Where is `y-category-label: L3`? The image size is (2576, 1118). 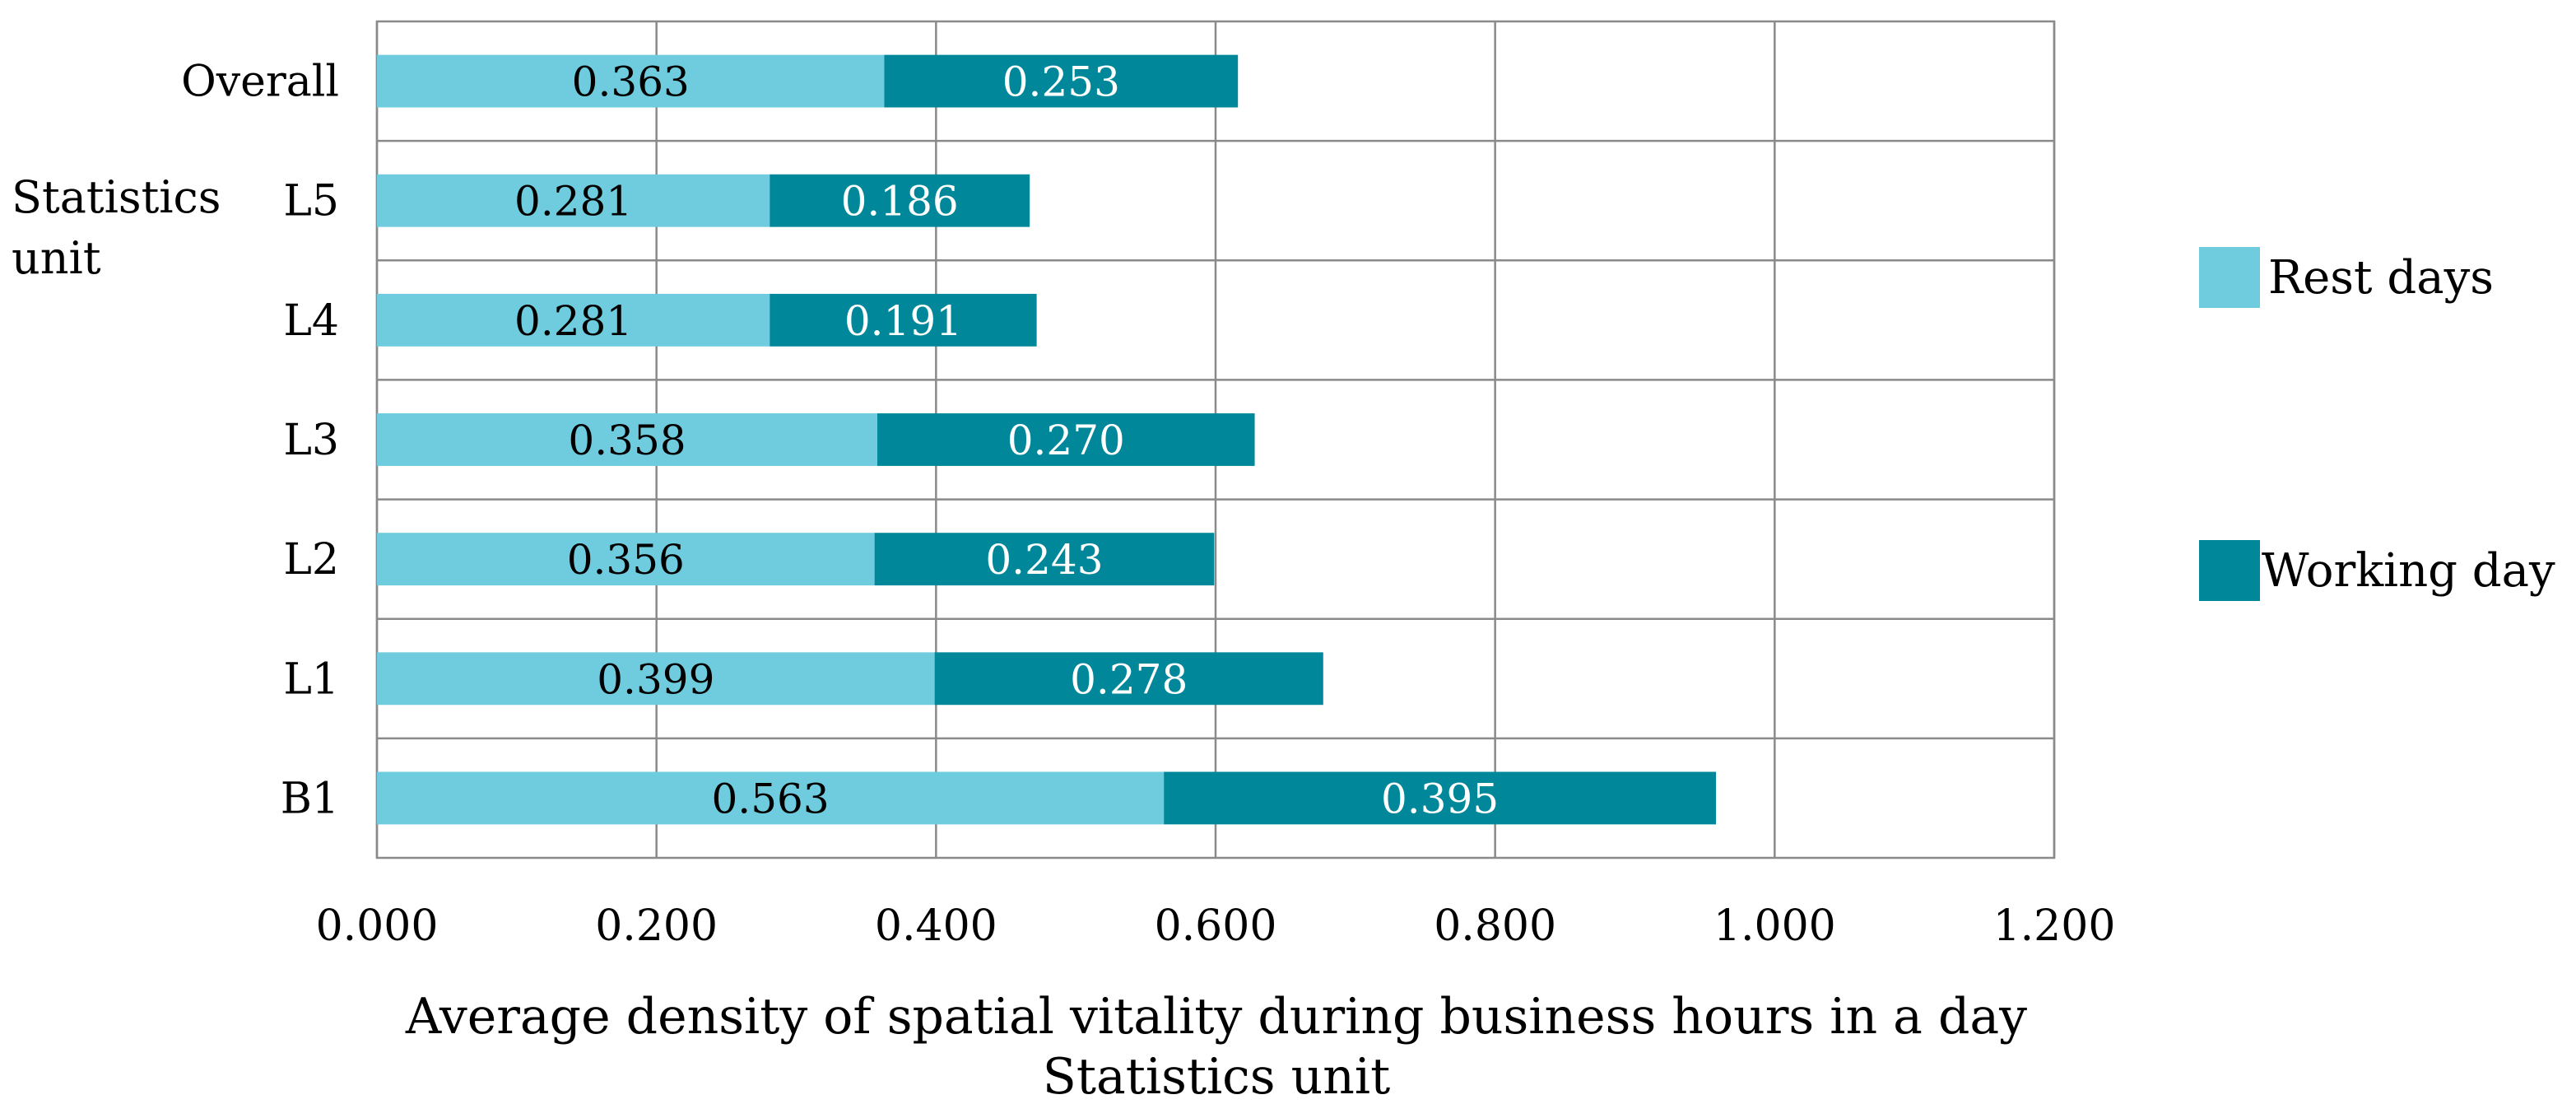
y-category-label: L3 is located at coordinates (311, 440).